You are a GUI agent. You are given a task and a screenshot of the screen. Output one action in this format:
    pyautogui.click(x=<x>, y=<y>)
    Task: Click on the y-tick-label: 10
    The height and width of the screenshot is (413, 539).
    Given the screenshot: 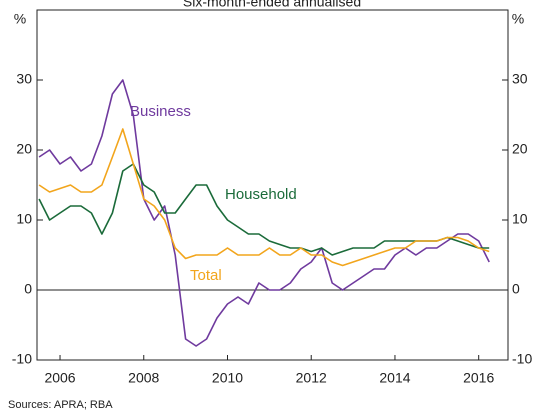 What is the action you would take?
    pyautogui.click(x=24, y=219)
    